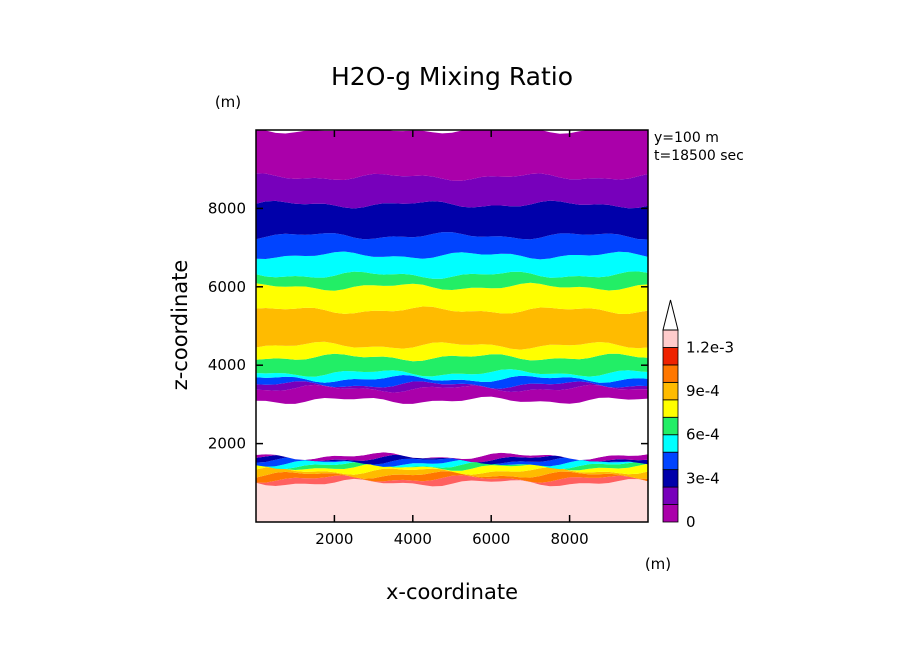 The image size is (904, 654). What do you see at coordinates (334, 539) in the screenshot?
I see `x-tick-label: 2000` at bounding box center [334, 539].